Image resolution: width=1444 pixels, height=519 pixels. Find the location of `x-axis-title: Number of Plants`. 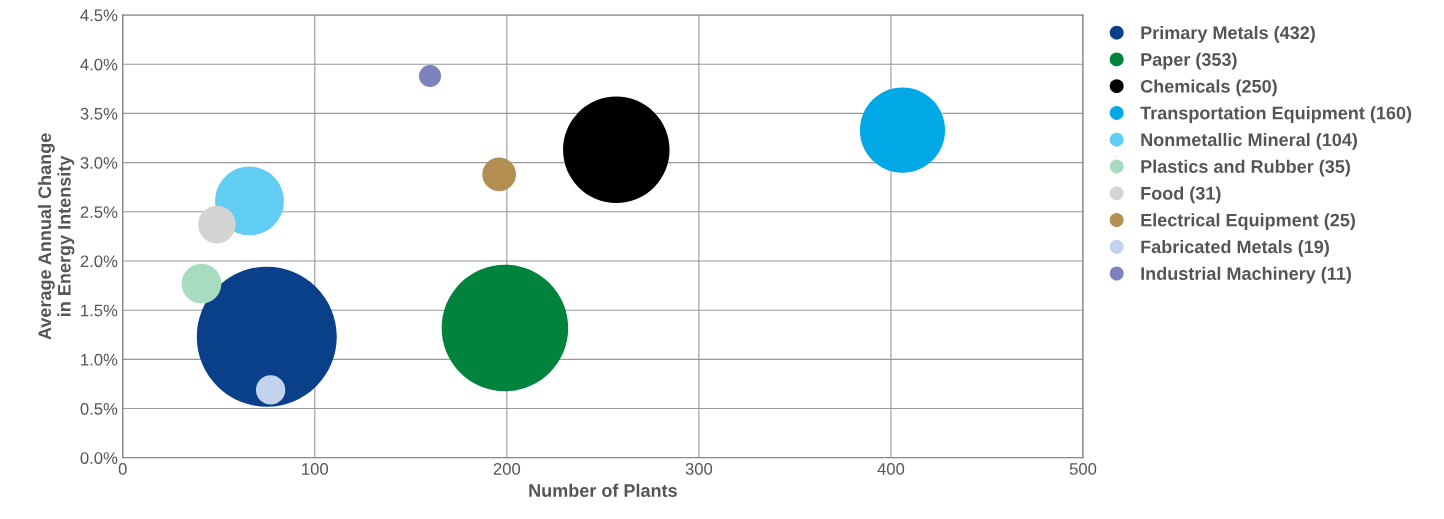

x-axis-title: Number of Plants is located at coordinates (603, 490).